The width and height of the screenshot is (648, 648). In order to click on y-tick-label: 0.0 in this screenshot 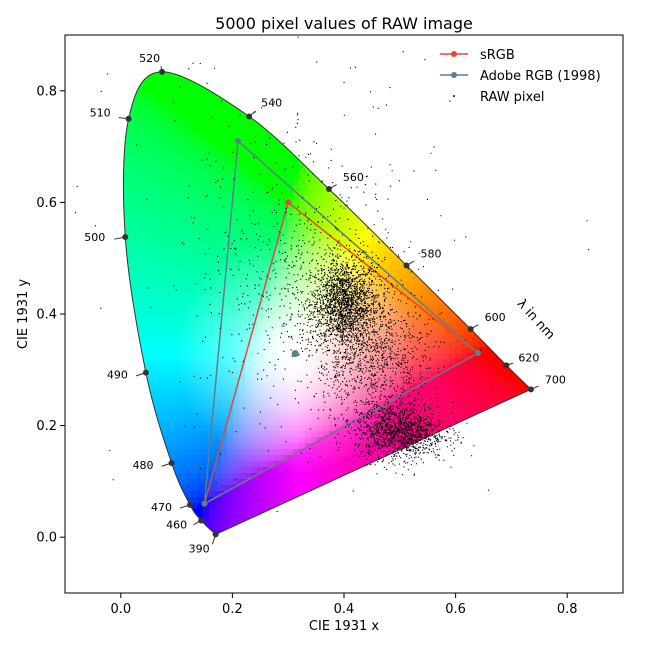, I will do `click(46, 538)`.